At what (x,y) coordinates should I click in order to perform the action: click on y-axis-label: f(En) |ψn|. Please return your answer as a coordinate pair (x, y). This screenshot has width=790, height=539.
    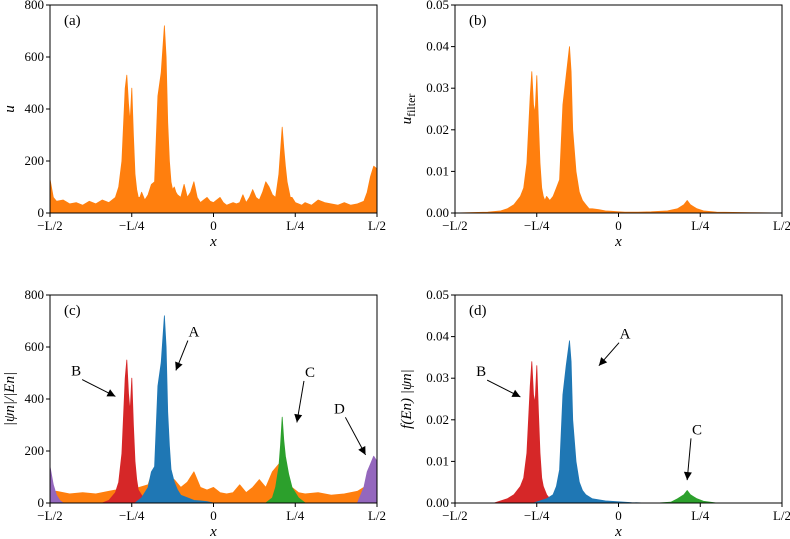
    Looking at the image, I should click on (407, 399).